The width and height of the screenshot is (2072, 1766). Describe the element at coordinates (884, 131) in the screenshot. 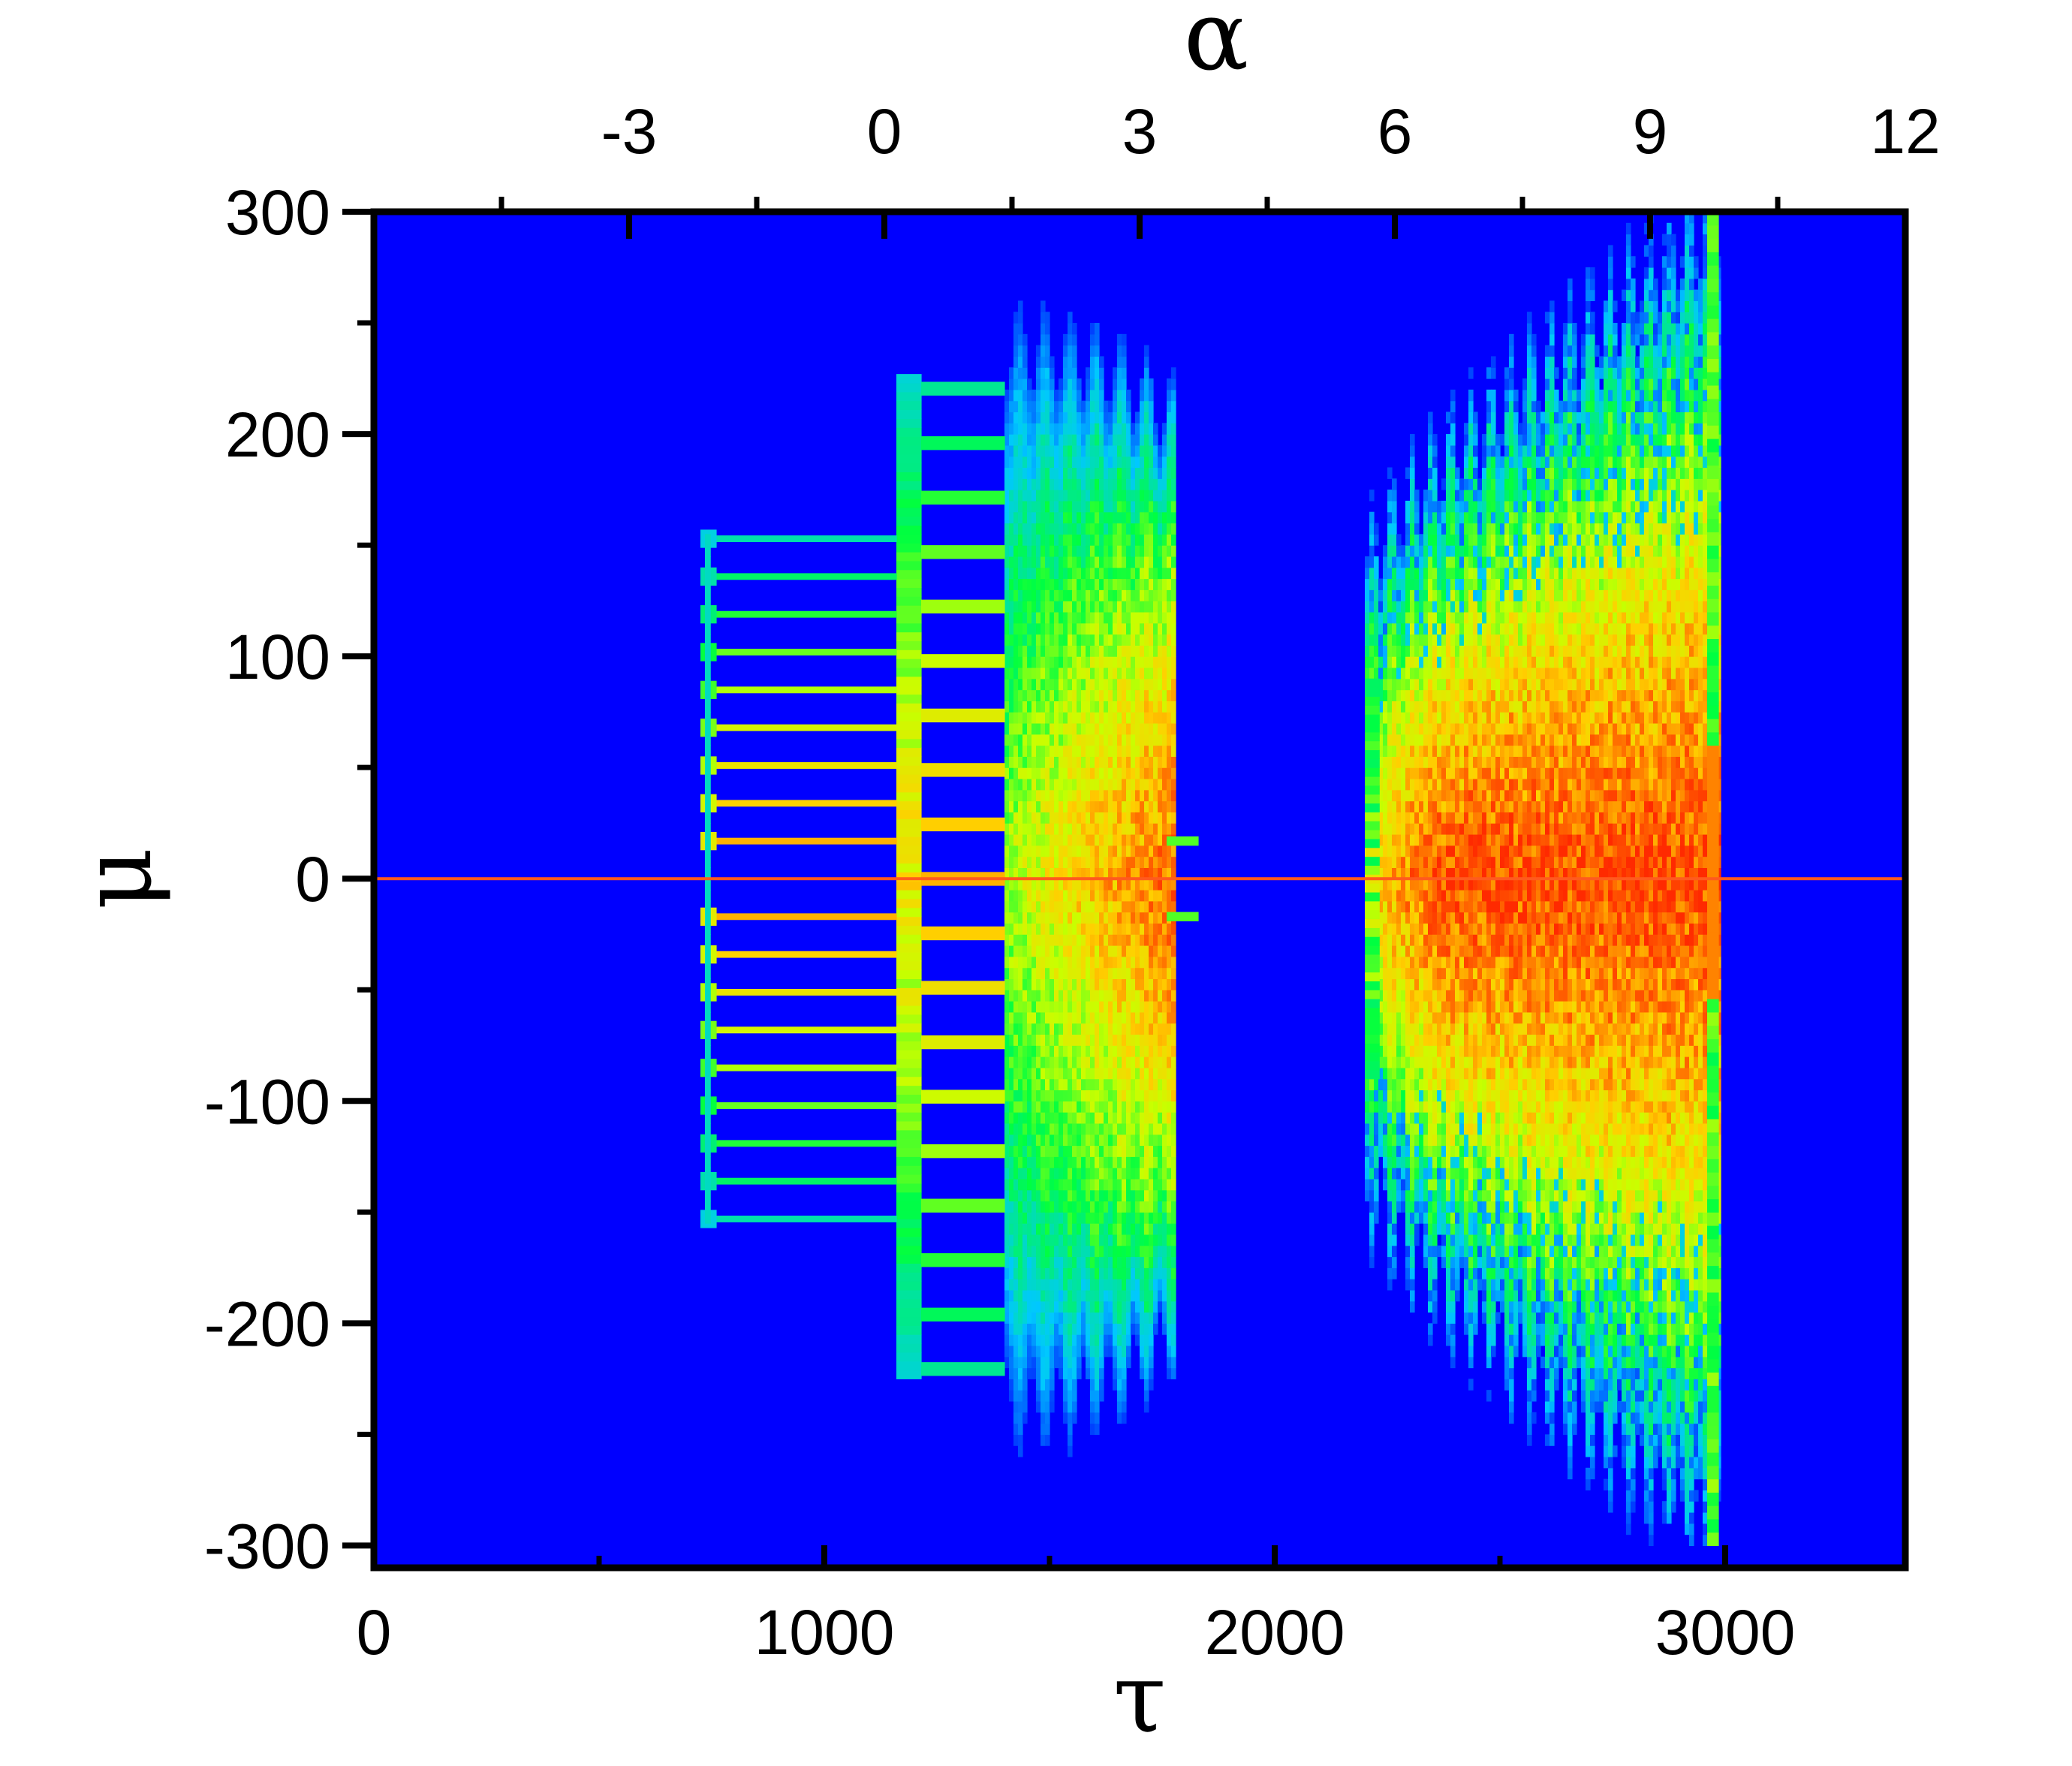

I see `x2-tick-label: 0` at that location.